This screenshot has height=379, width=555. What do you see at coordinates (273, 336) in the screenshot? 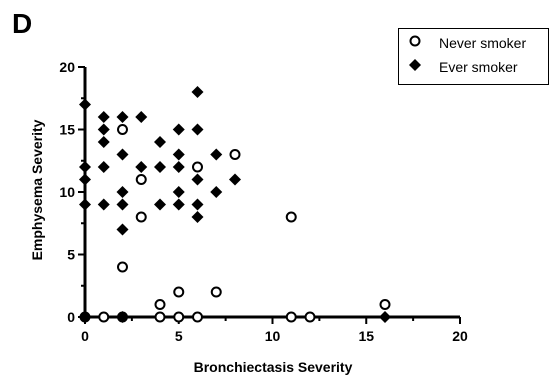
I see `x-tick-label: 10` at bounding box center [273, 336].